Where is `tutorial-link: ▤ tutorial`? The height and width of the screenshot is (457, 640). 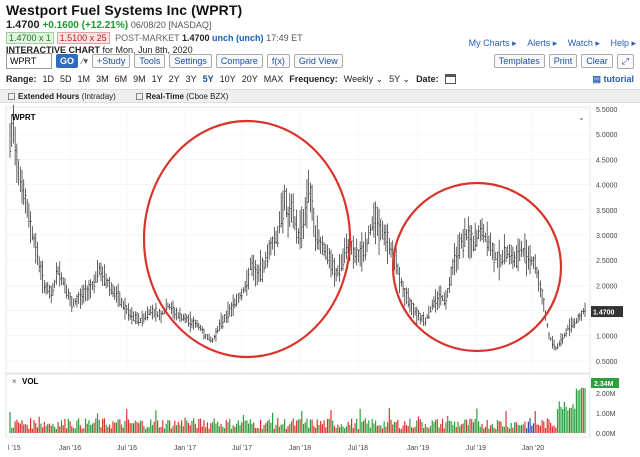
tutorial-link: ▤ tutorial is located at coordinates (613, 79).